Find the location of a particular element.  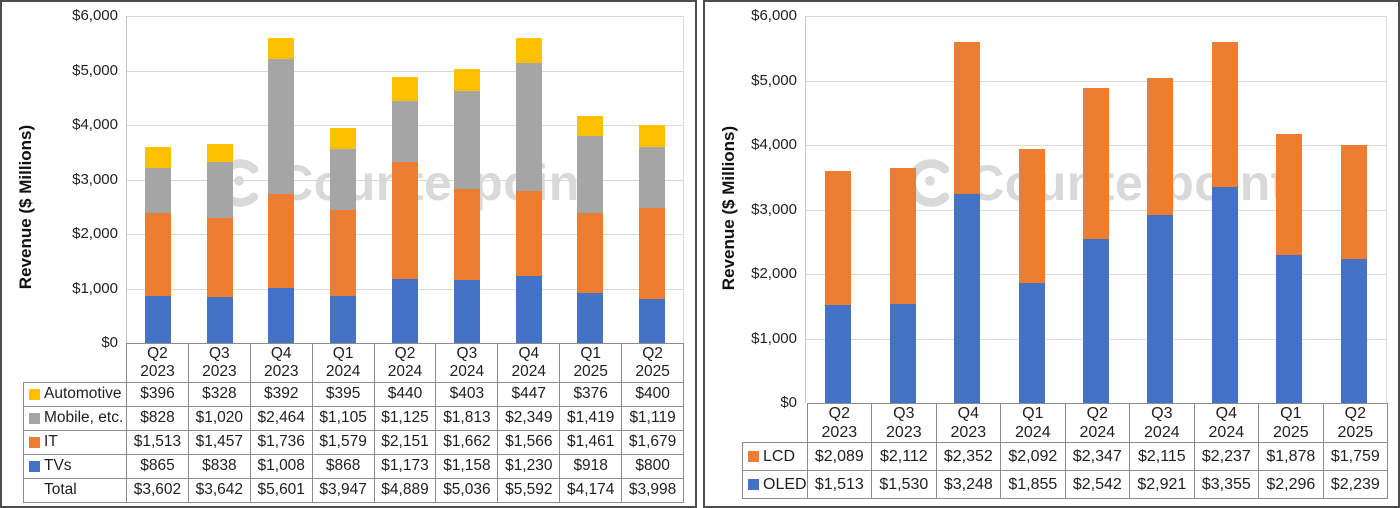

y-tick-label: $0 is located at coordinates (788, 402).